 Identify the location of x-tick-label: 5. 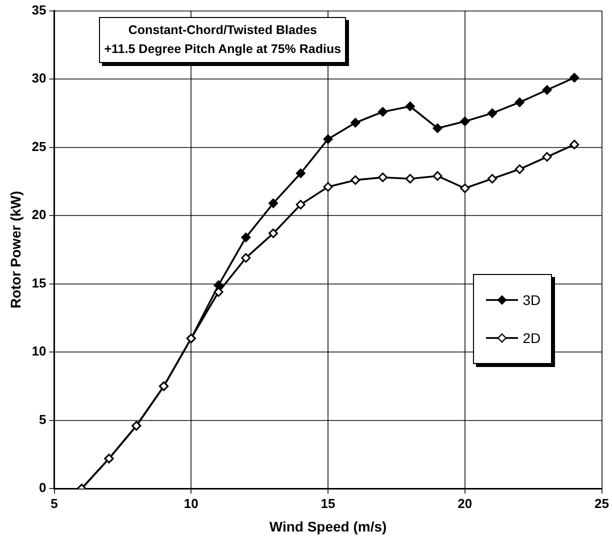
(54, 503).